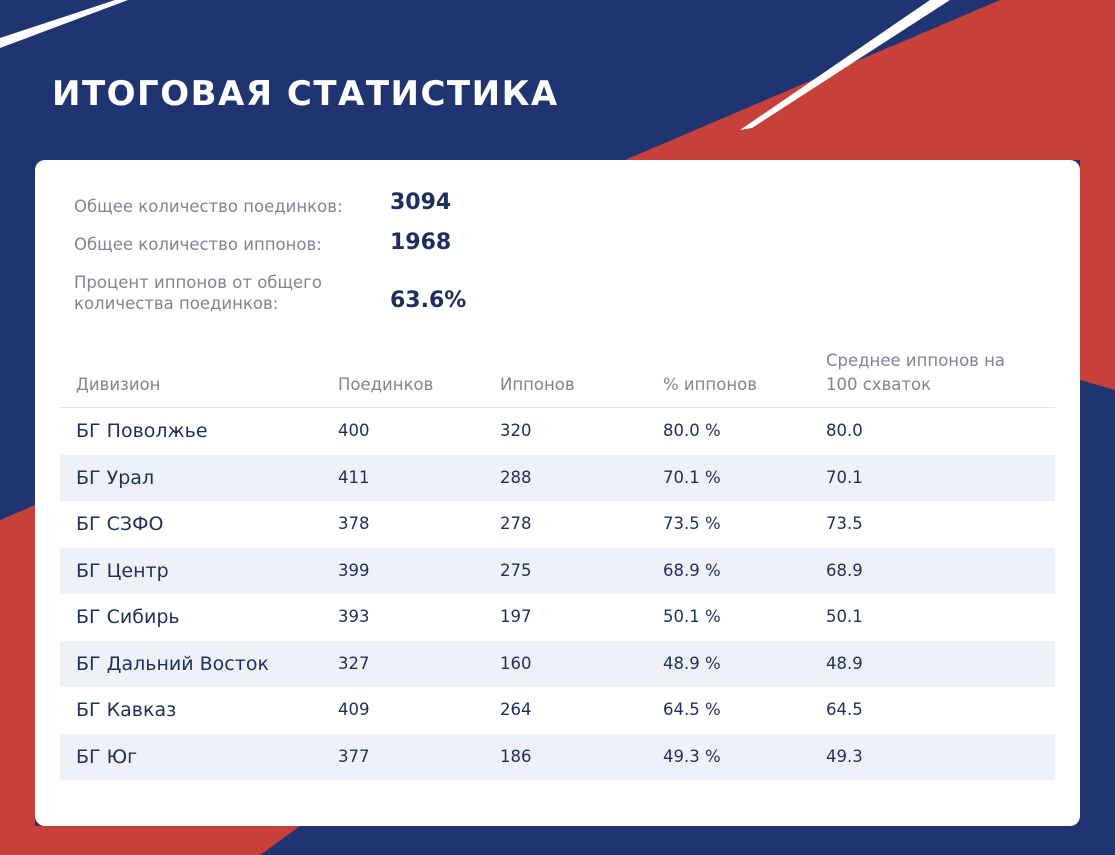  I want to click on column-header: Поединков, so click(386, 384).